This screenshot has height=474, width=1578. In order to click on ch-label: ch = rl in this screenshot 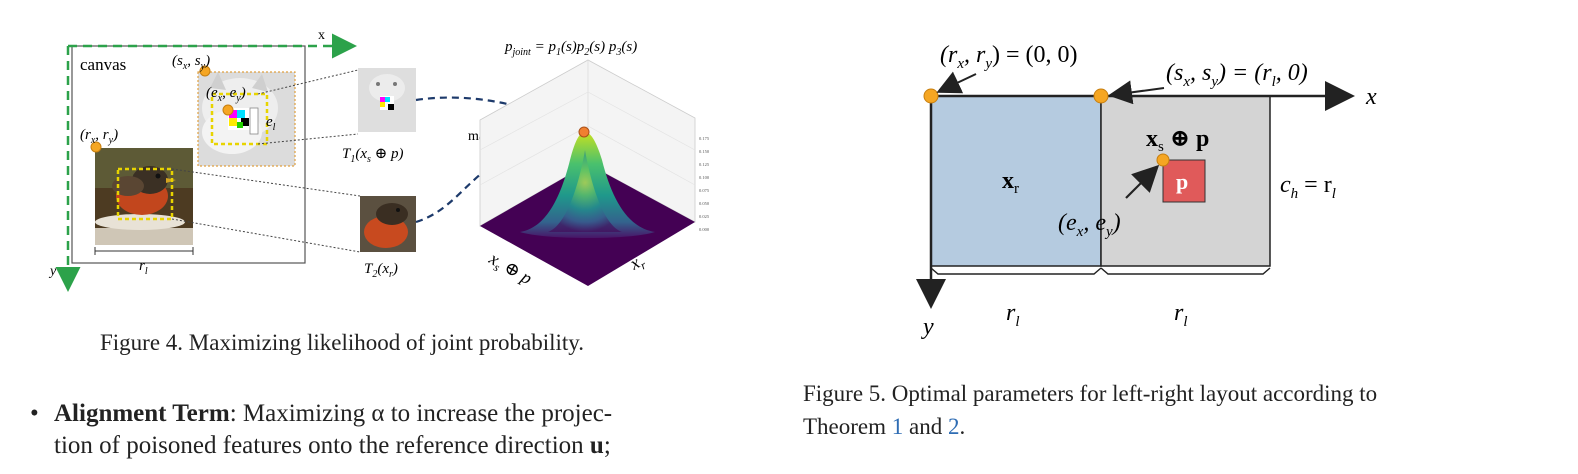, I will do `click(1308, 187)`.